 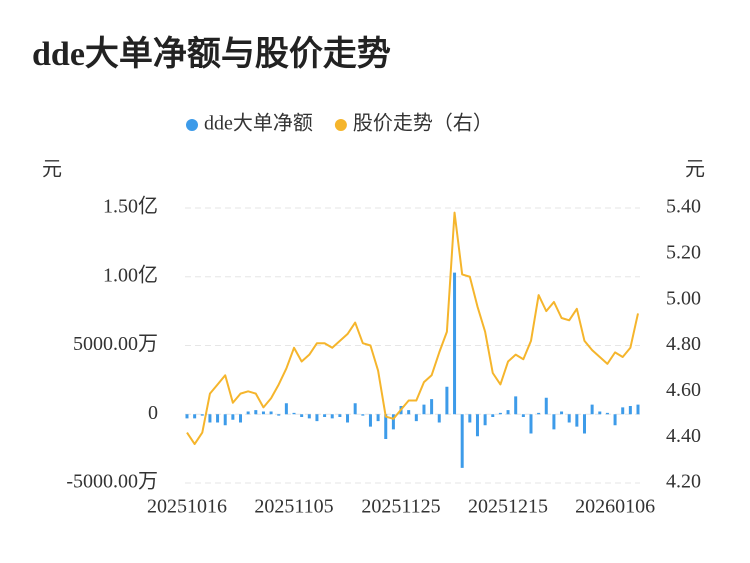 I want to click on x-tick-label: 20260106, so click(x=615, y=507).